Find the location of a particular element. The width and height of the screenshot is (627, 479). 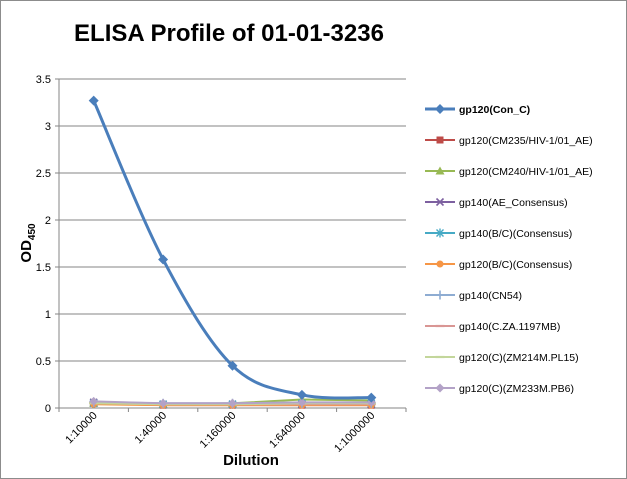

legend-item: gp140(AE_Consensus) is located at coordinates (496, 203).